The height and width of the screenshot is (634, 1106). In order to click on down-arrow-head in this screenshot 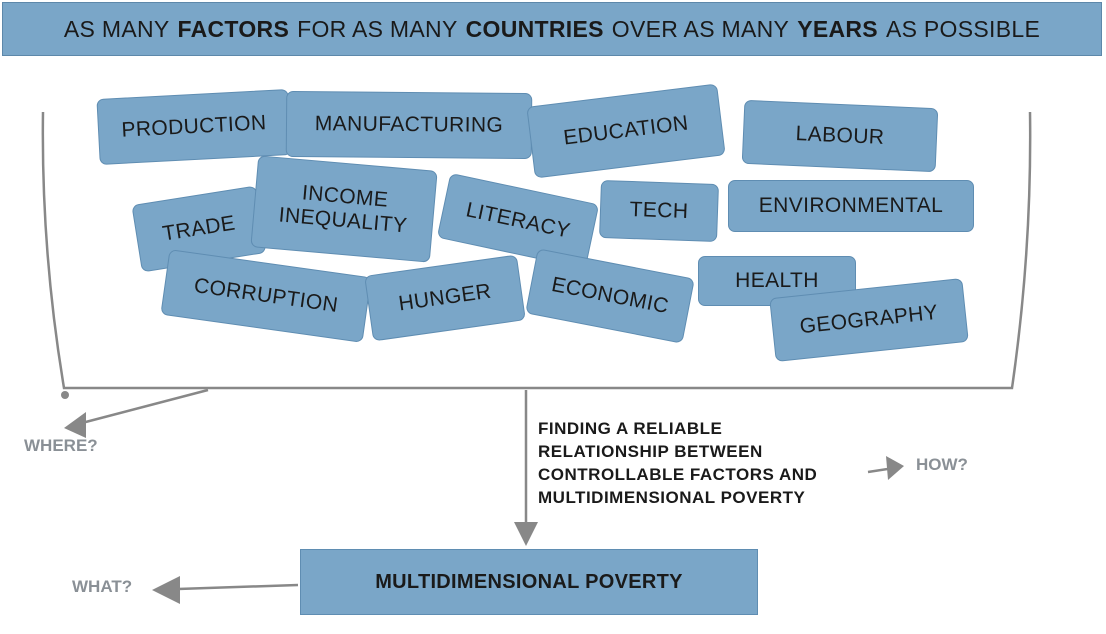, I will do `click(526, 534)`.